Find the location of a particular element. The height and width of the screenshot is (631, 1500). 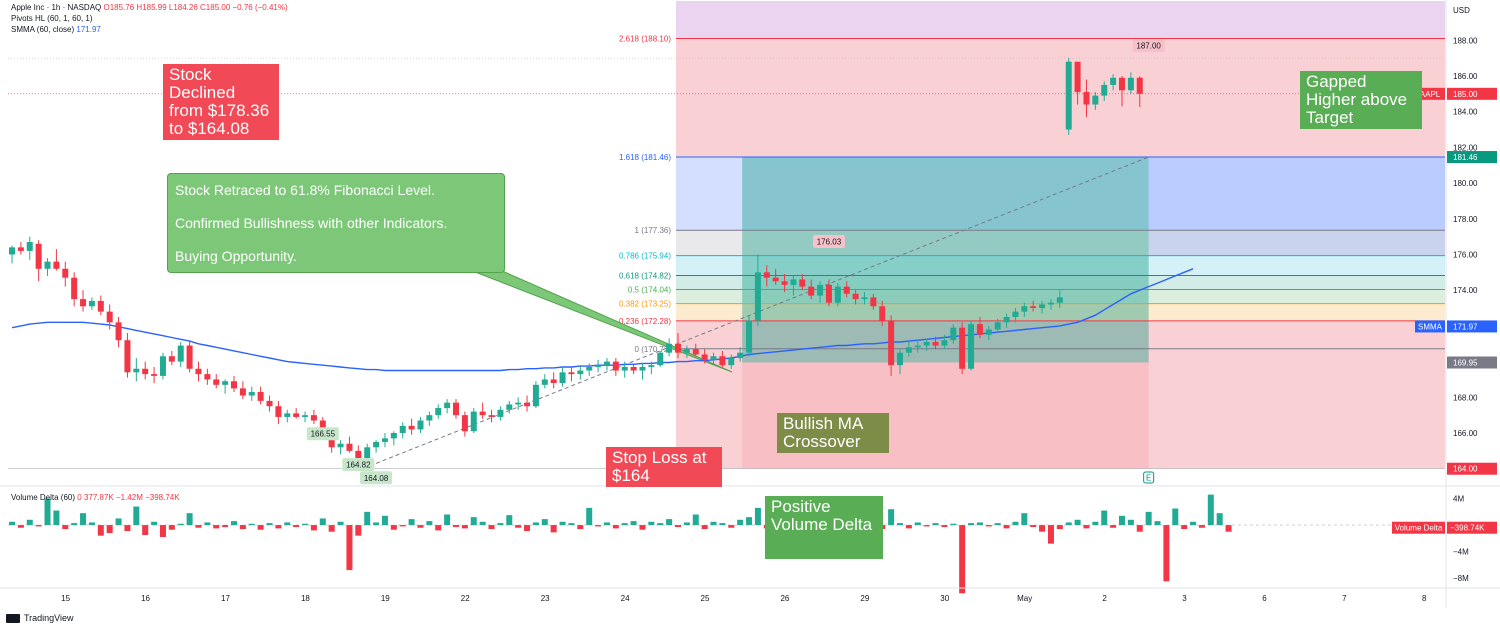

series-tag-box is located at coordinates (1430, 93).